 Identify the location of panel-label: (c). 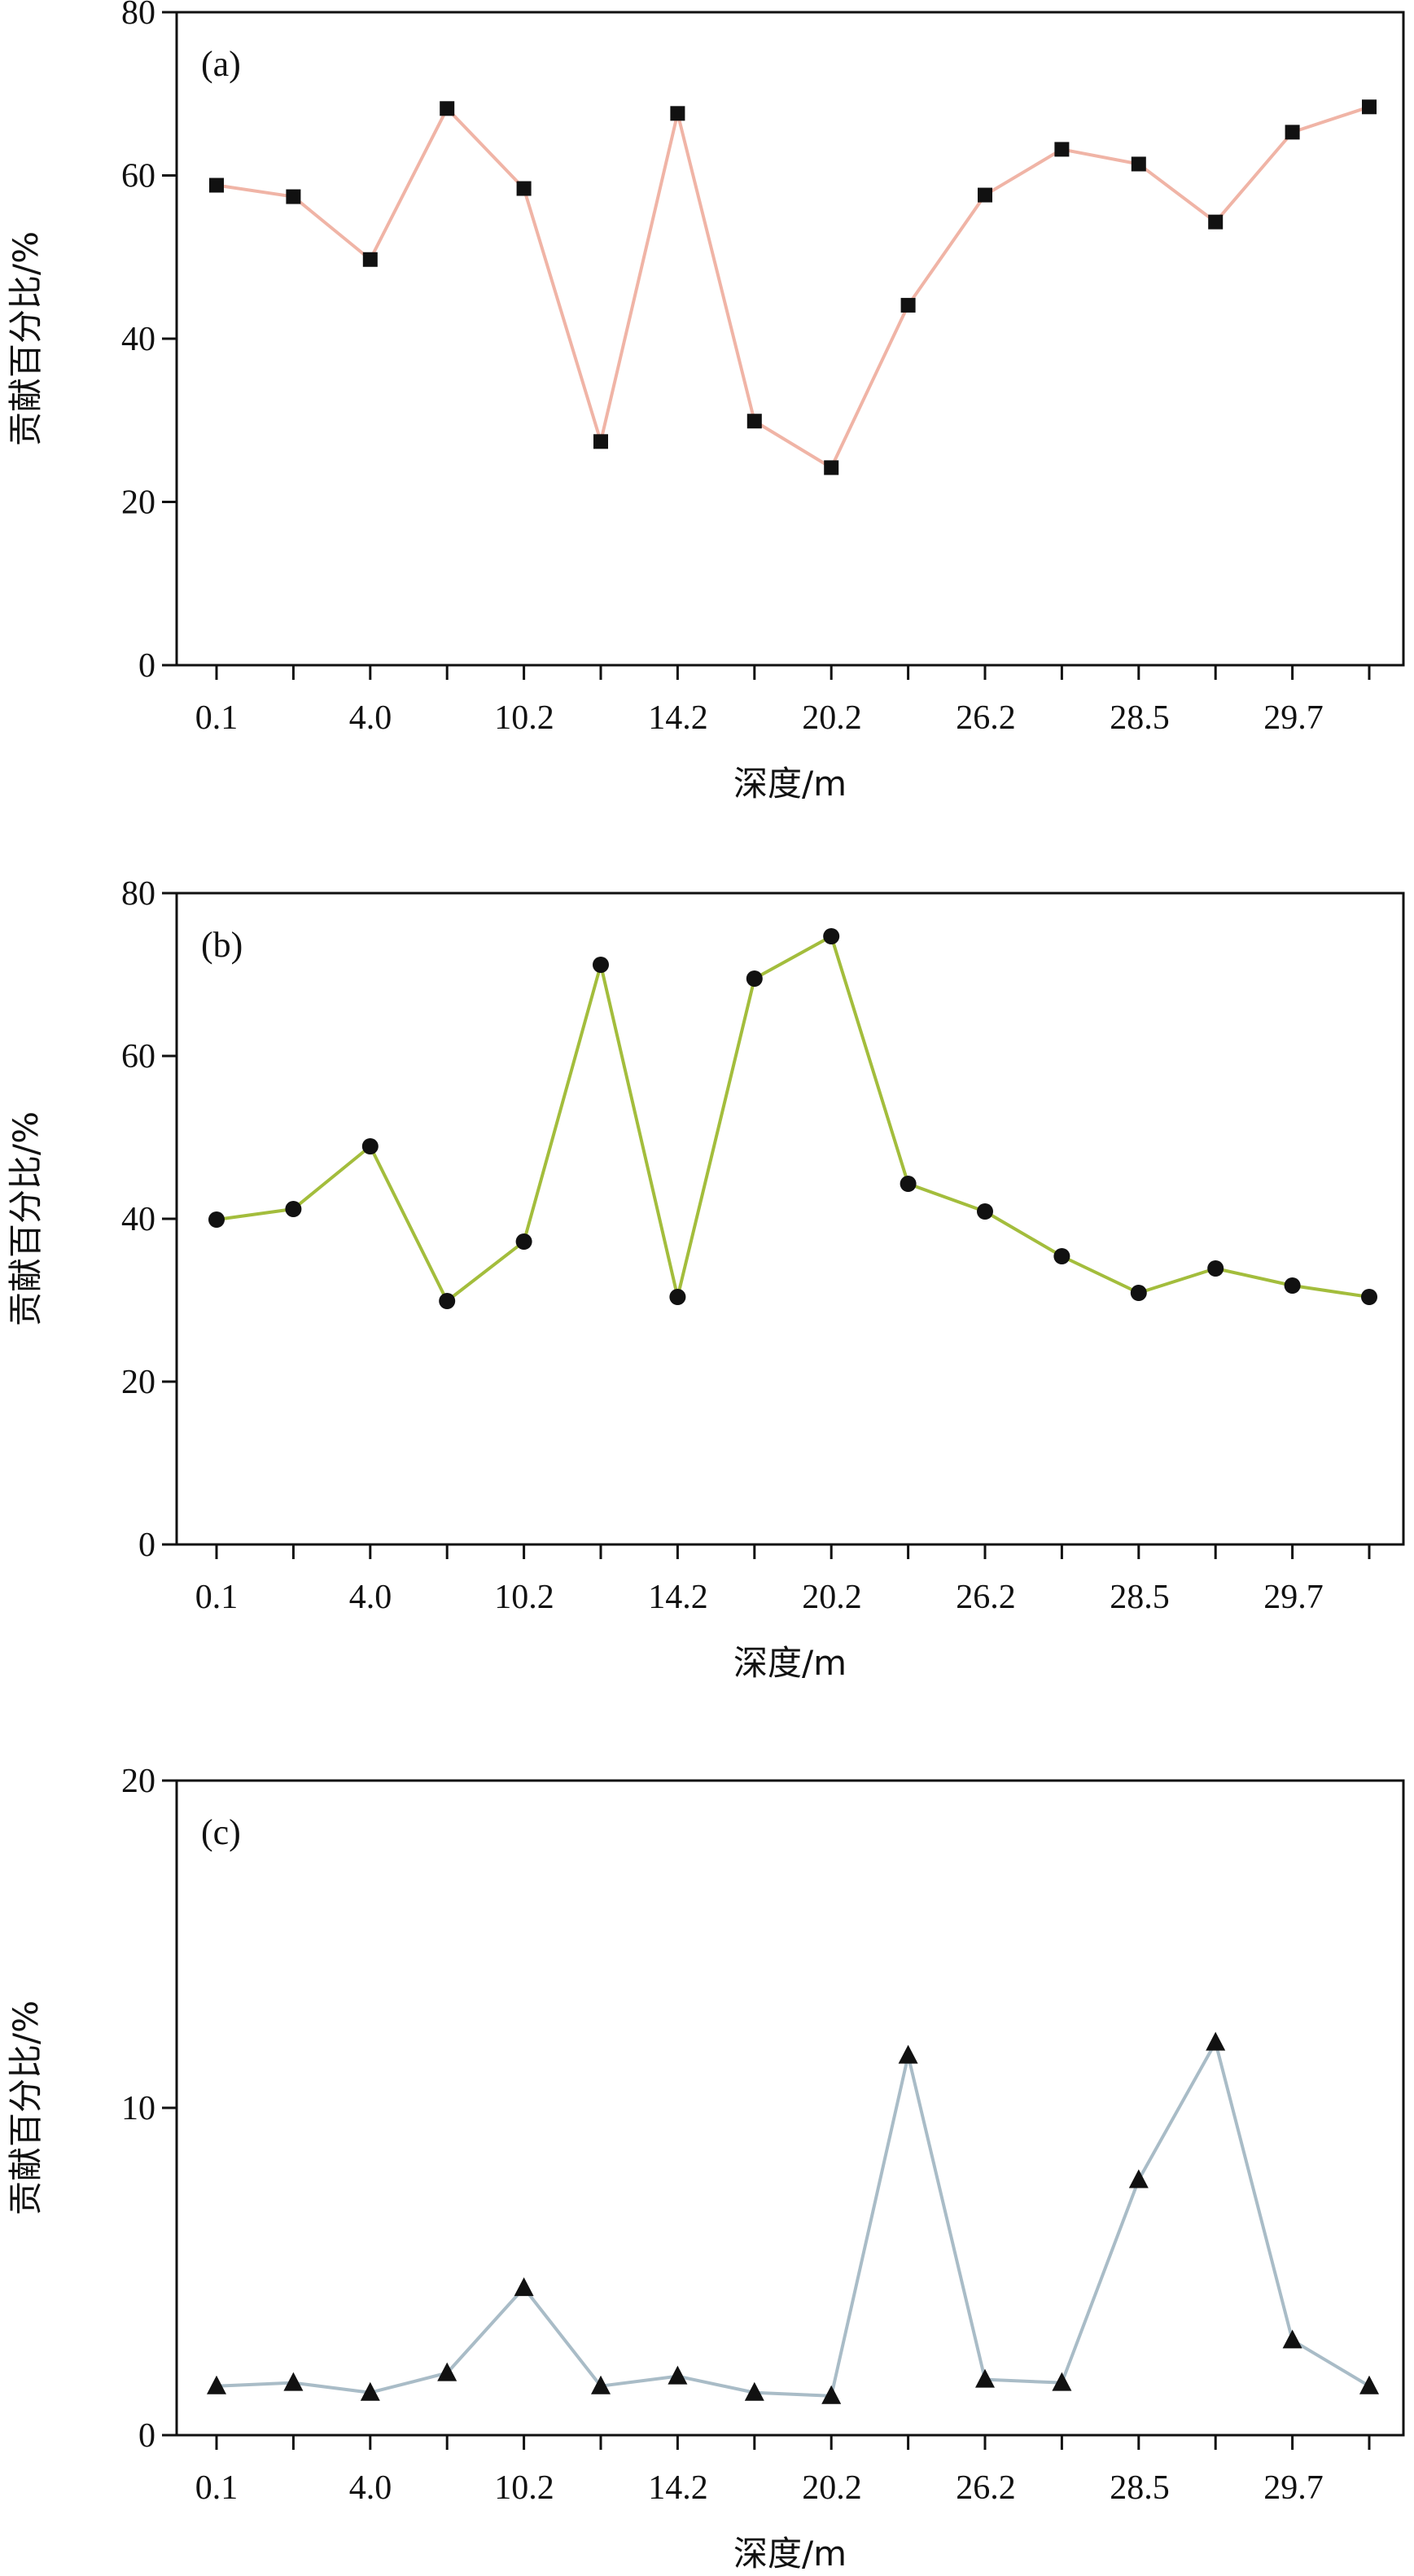
(221, 1832).